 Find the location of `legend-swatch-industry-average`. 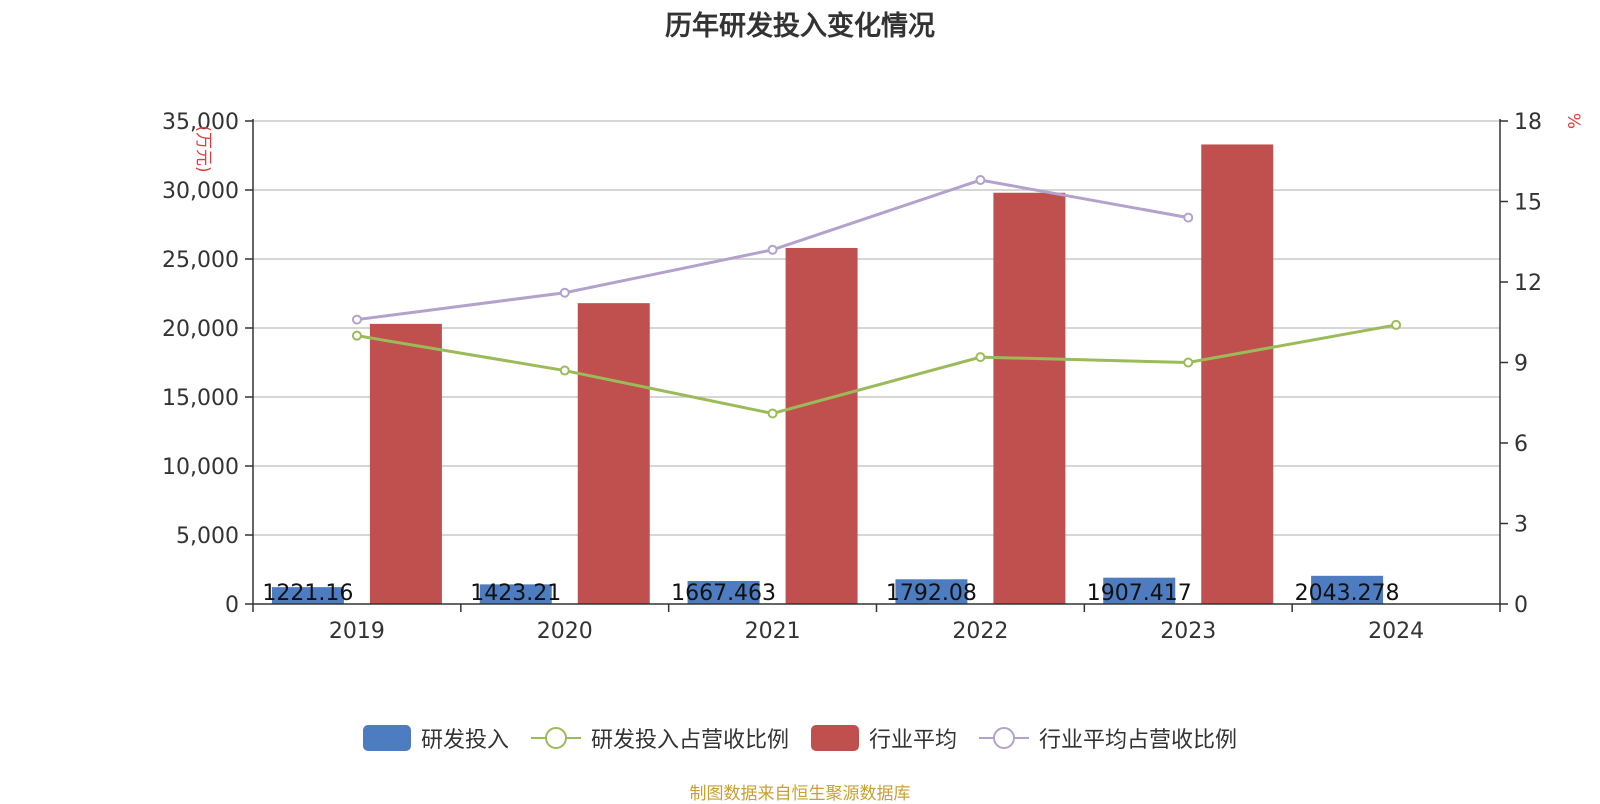

legend-swatch-industry-average is located at coordinates (835, 738).